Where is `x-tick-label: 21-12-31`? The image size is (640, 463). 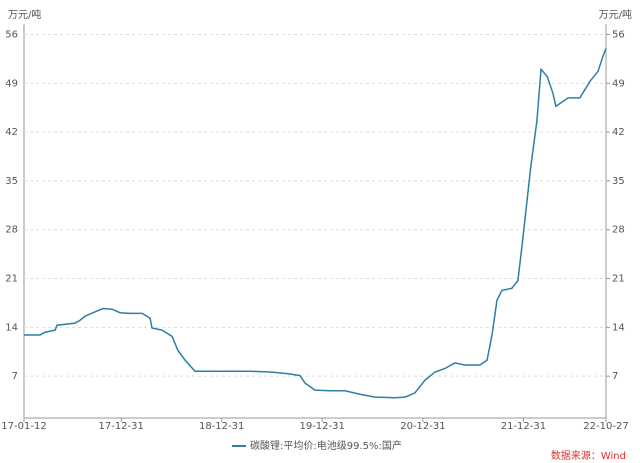
x-tick-label: 21-12-31 is located at coordinates (523, 426).